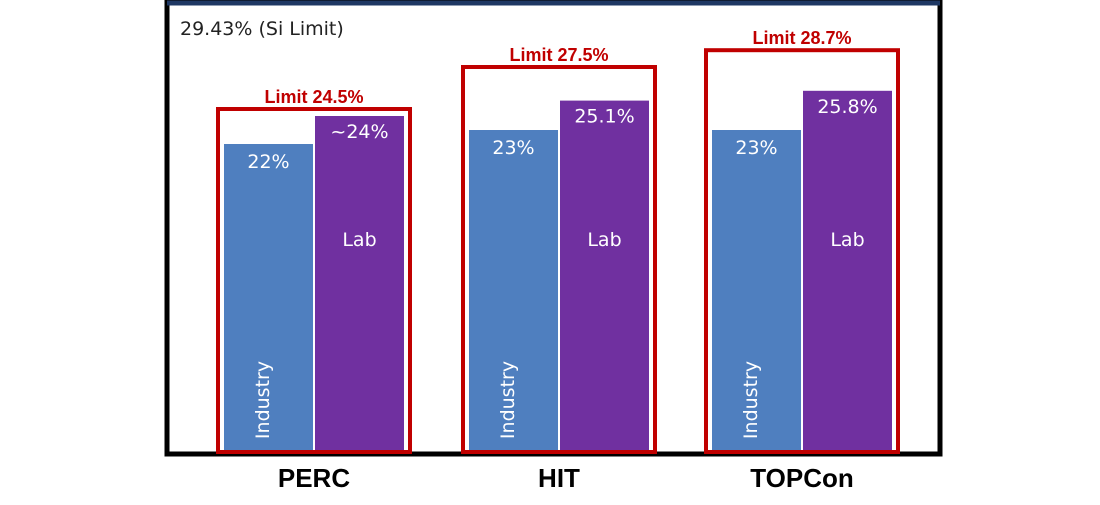 This screenshot has width=1100, height=505. Describe the element at coordinates (751, 400) in the screenshot. I see `series-label-industry-topcon: Industry` at that location.